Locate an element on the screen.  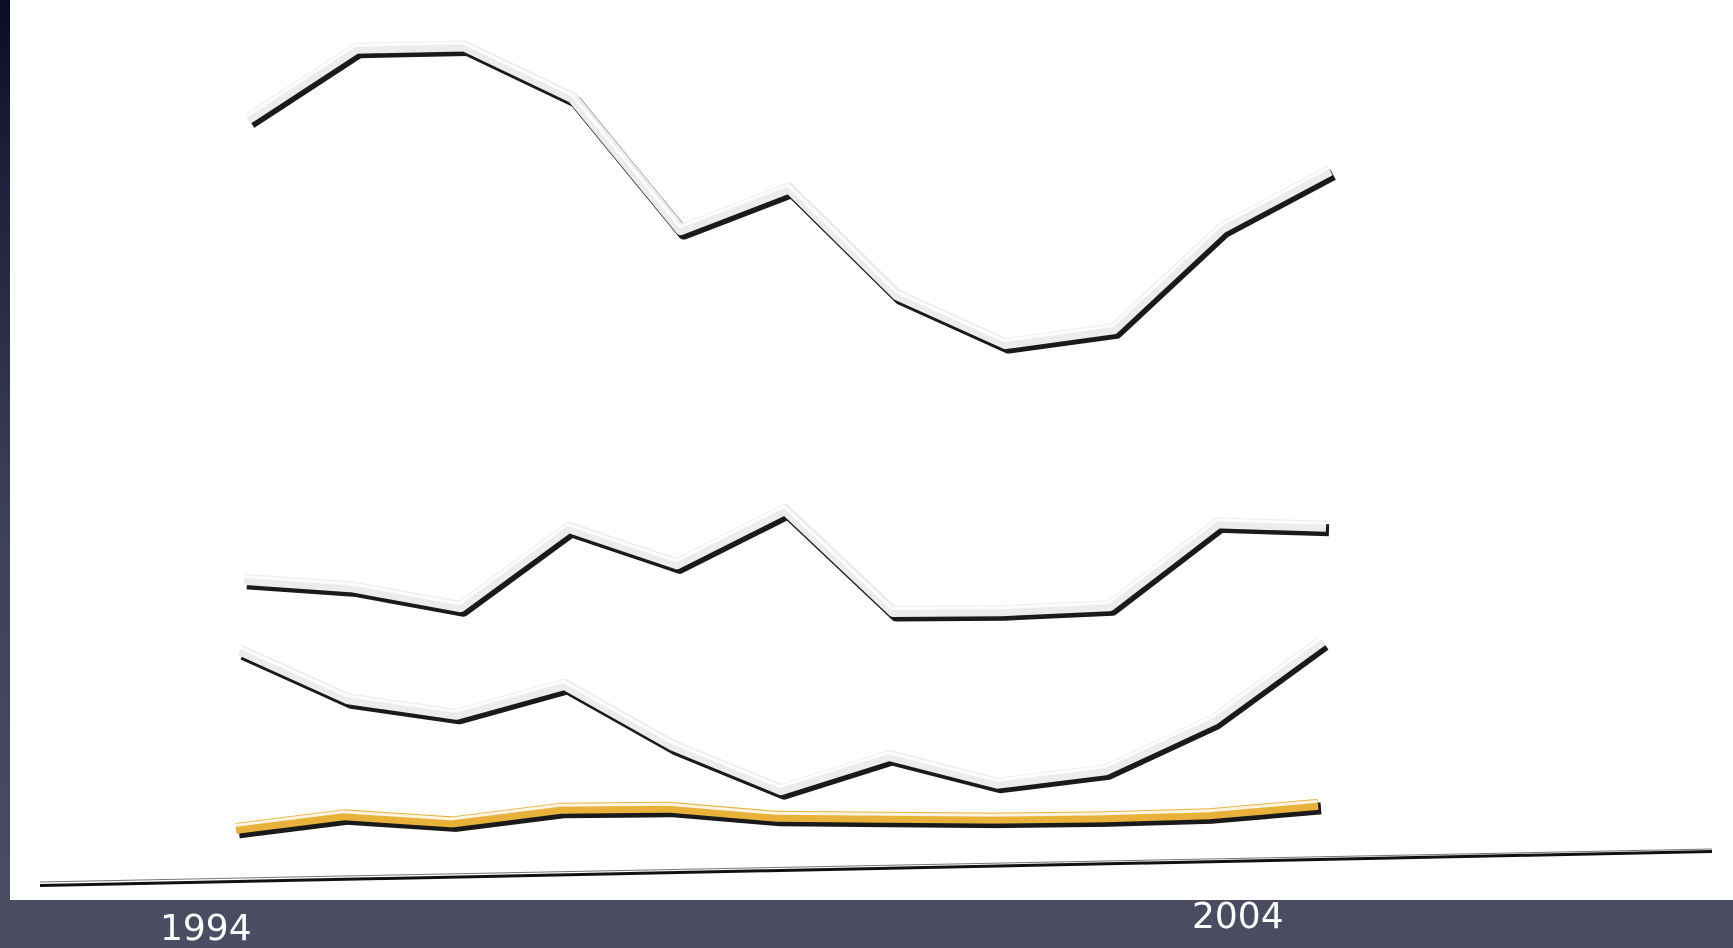
floor-axis-highlight is located at coordinates (876, 865).